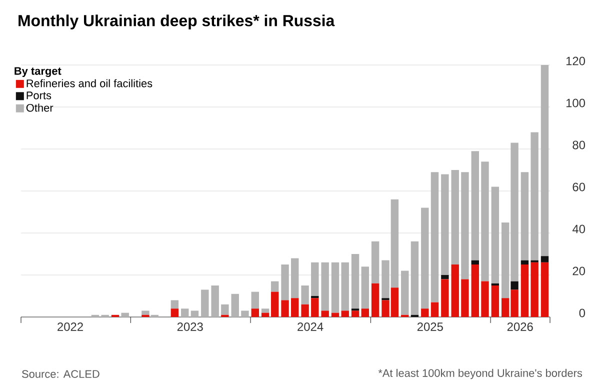  Describe the element at coordinates (89, 83) in the screenshot. I see `legend-label: Refineries and oil facilities` at that location.